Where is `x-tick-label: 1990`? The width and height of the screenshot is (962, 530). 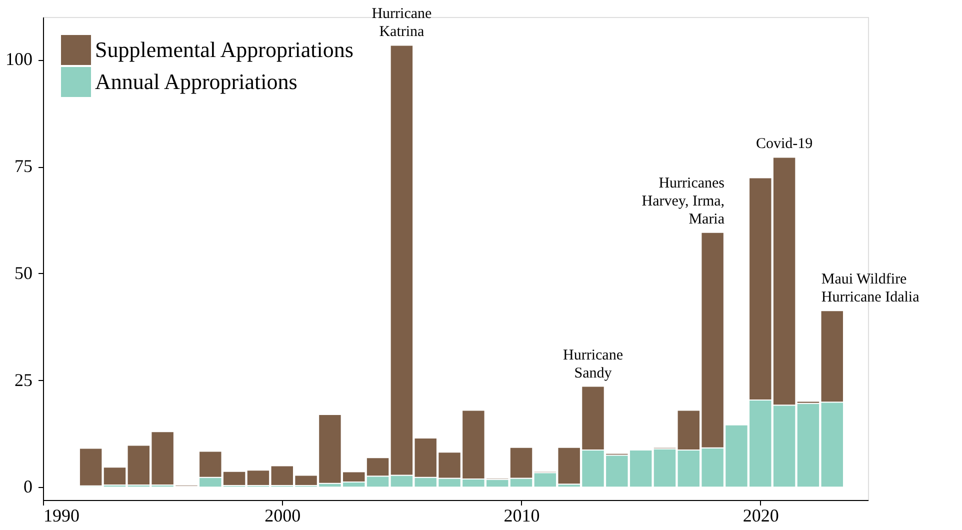
x-tick-label: 1990 is located at coordinates (62, 516).